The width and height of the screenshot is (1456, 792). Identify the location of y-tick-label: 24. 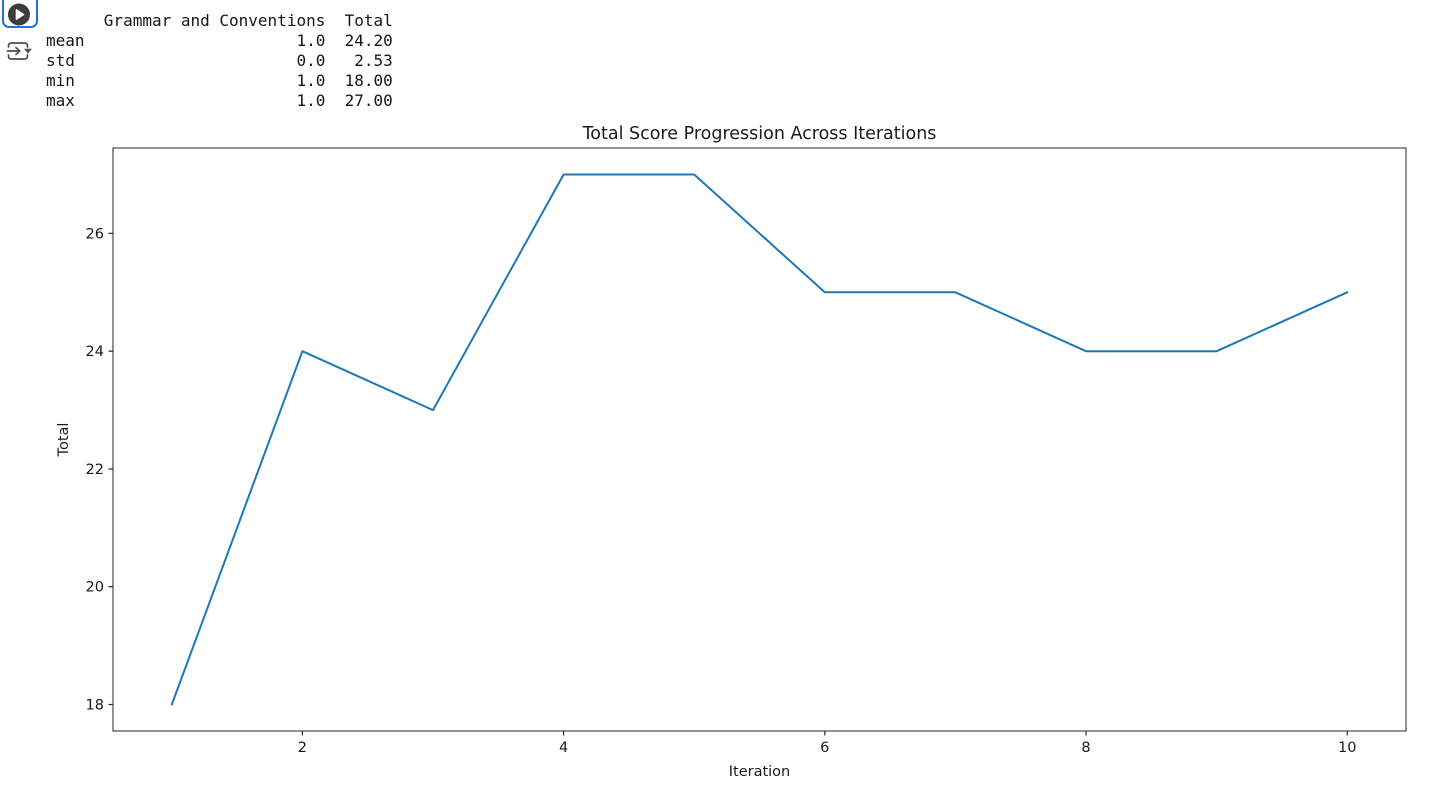
(95, 352).